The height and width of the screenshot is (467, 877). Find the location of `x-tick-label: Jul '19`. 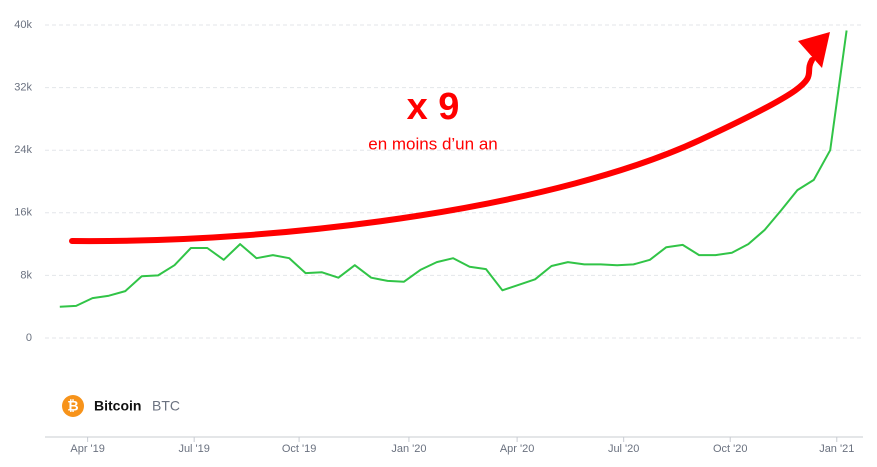

x-tick-label: Jul '19 is located at coordinates (193, 449).